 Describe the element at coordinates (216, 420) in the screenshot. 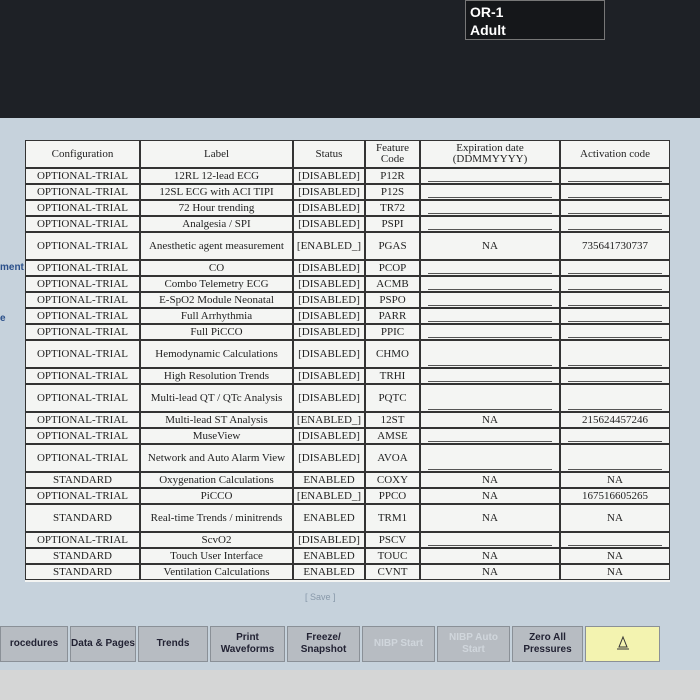

I see `table-cell: Multi-lead ST Analysis` at that location.